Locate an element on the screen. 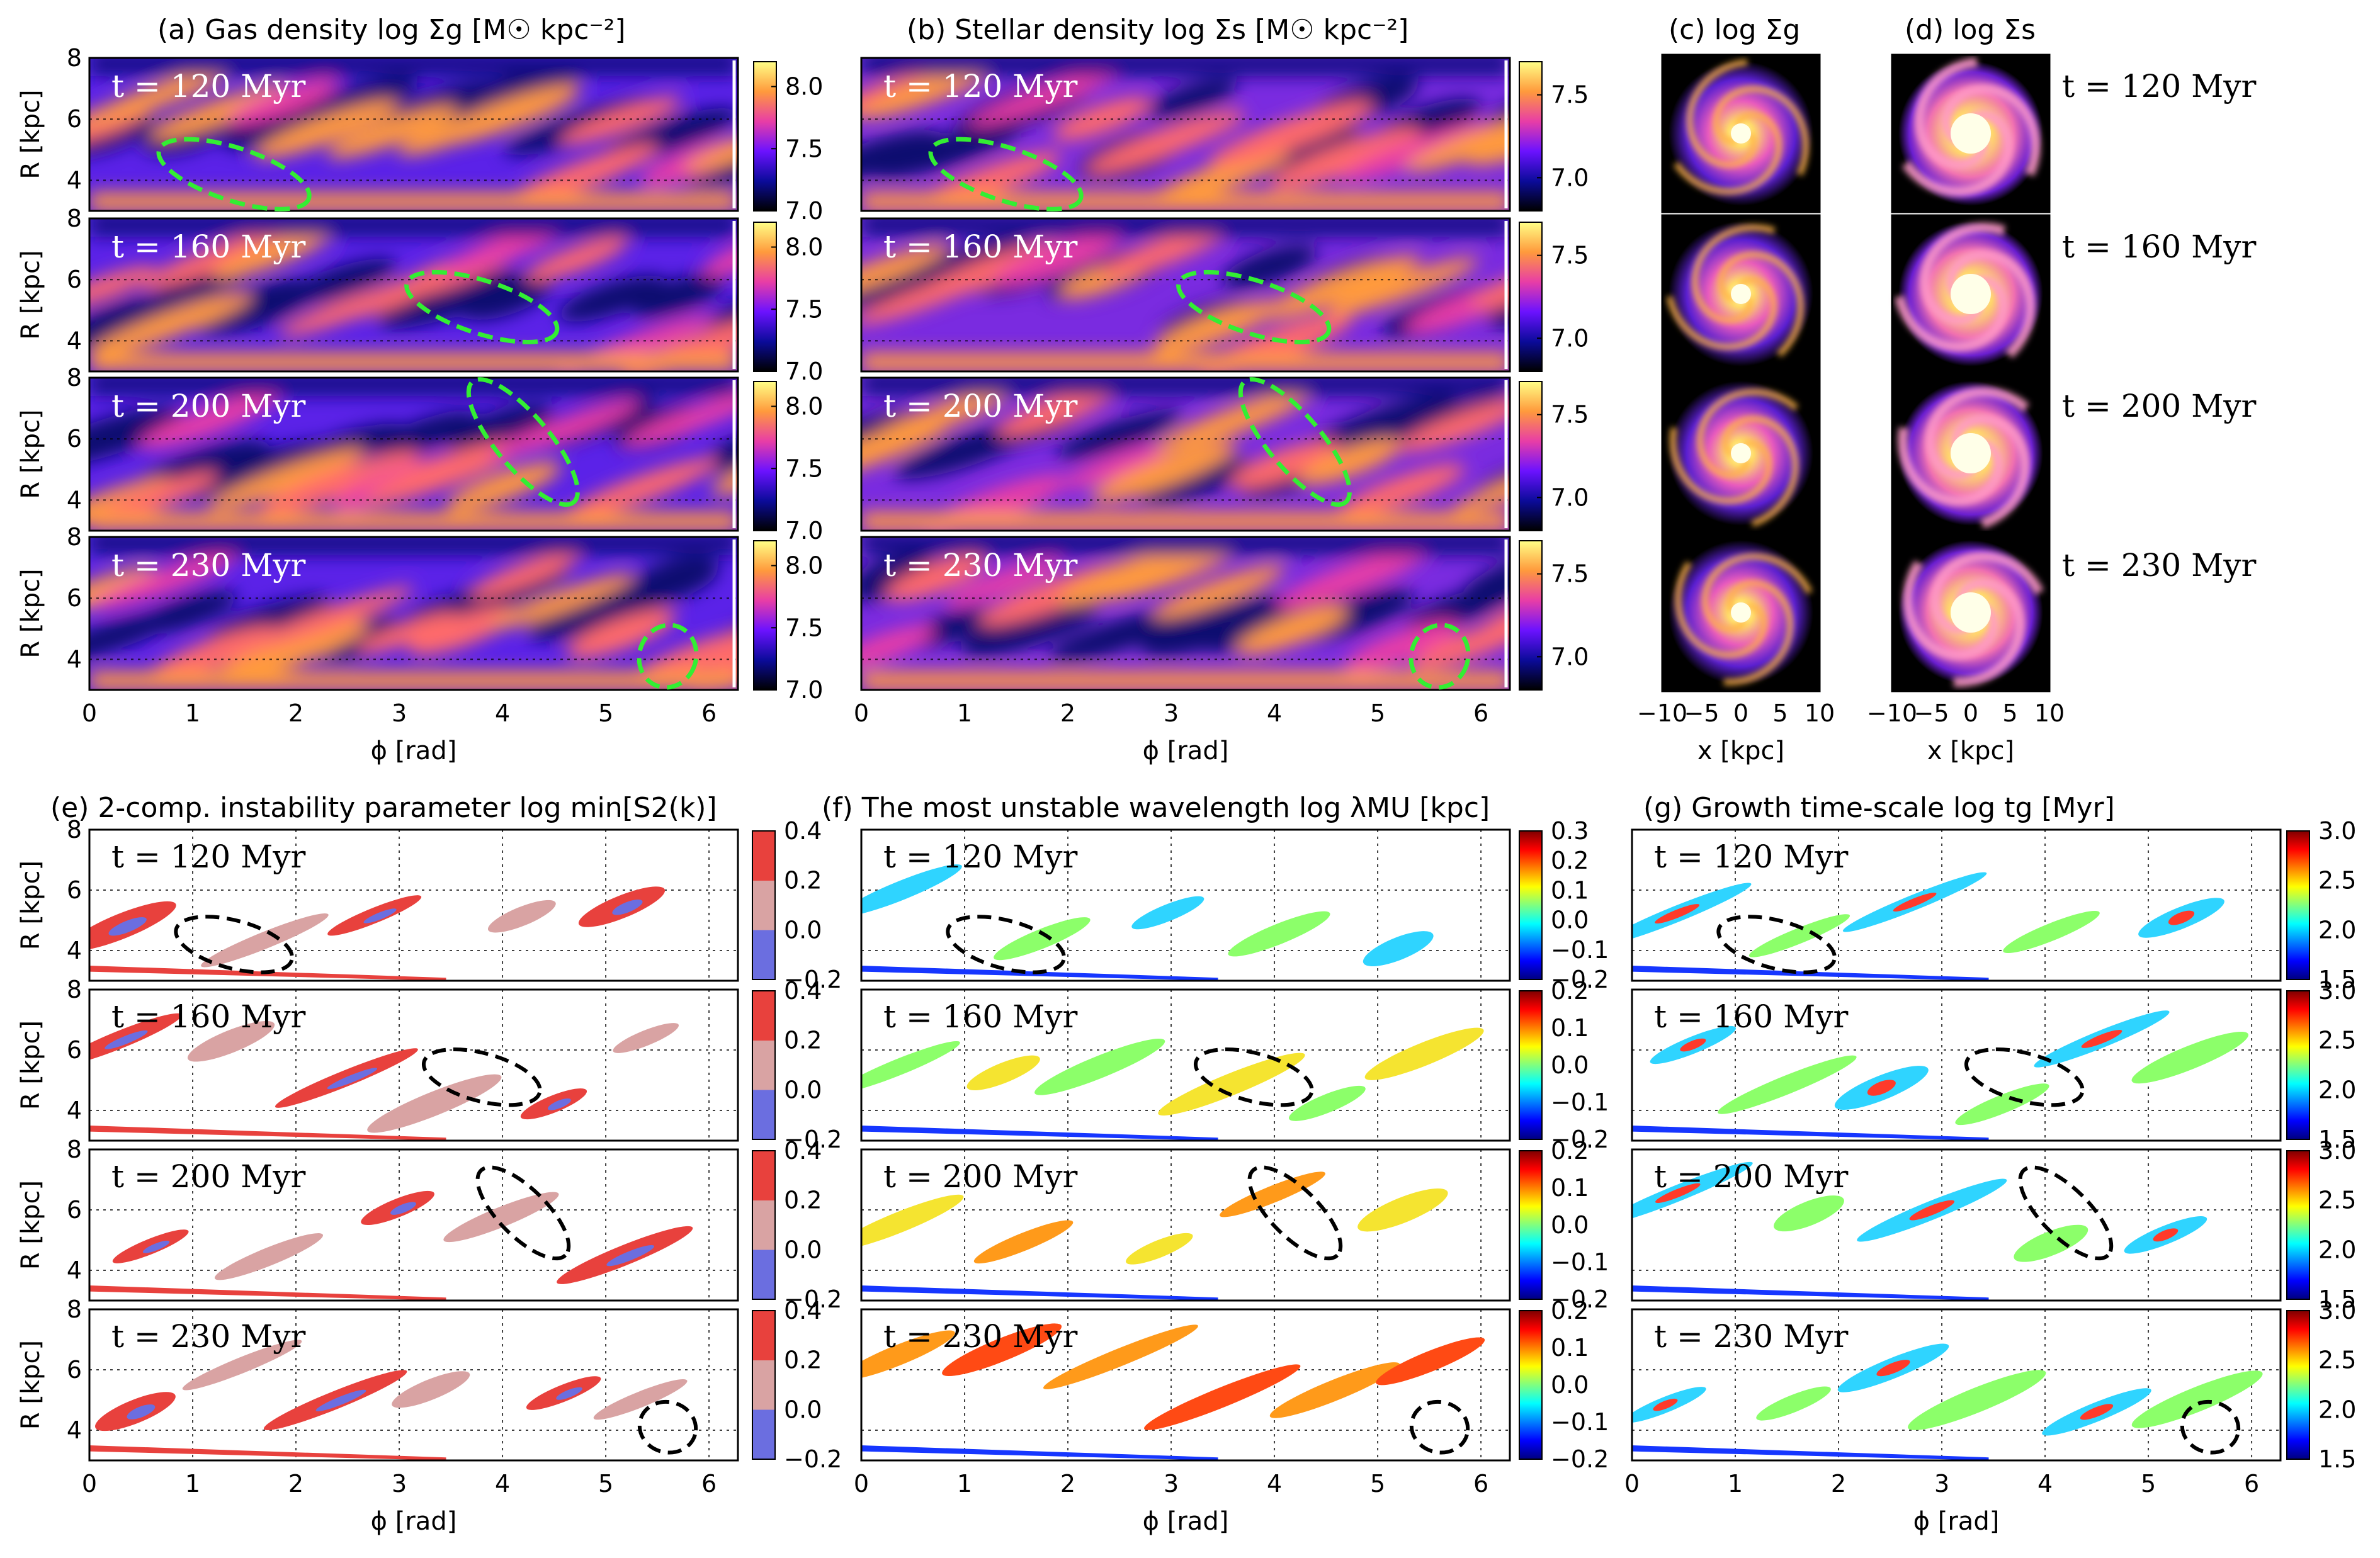 The width and height of the screenshot is (2380, 1558). colorbar-tick-label: −0.2 is located at coordinates (1580, 1459).